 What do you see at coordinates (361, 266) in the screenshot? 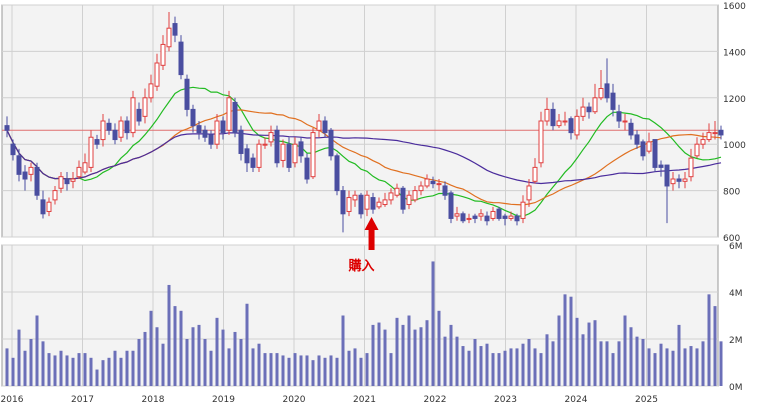
I see `purchase-label: 購入` at bounding box center [361, 266].